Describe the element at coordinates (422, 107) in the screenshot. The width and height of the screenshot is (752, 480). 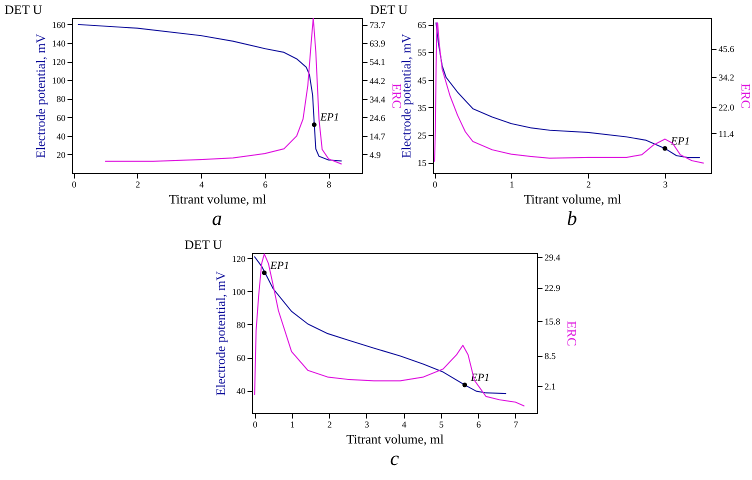
I see `y-tick-label: 35` at that location.